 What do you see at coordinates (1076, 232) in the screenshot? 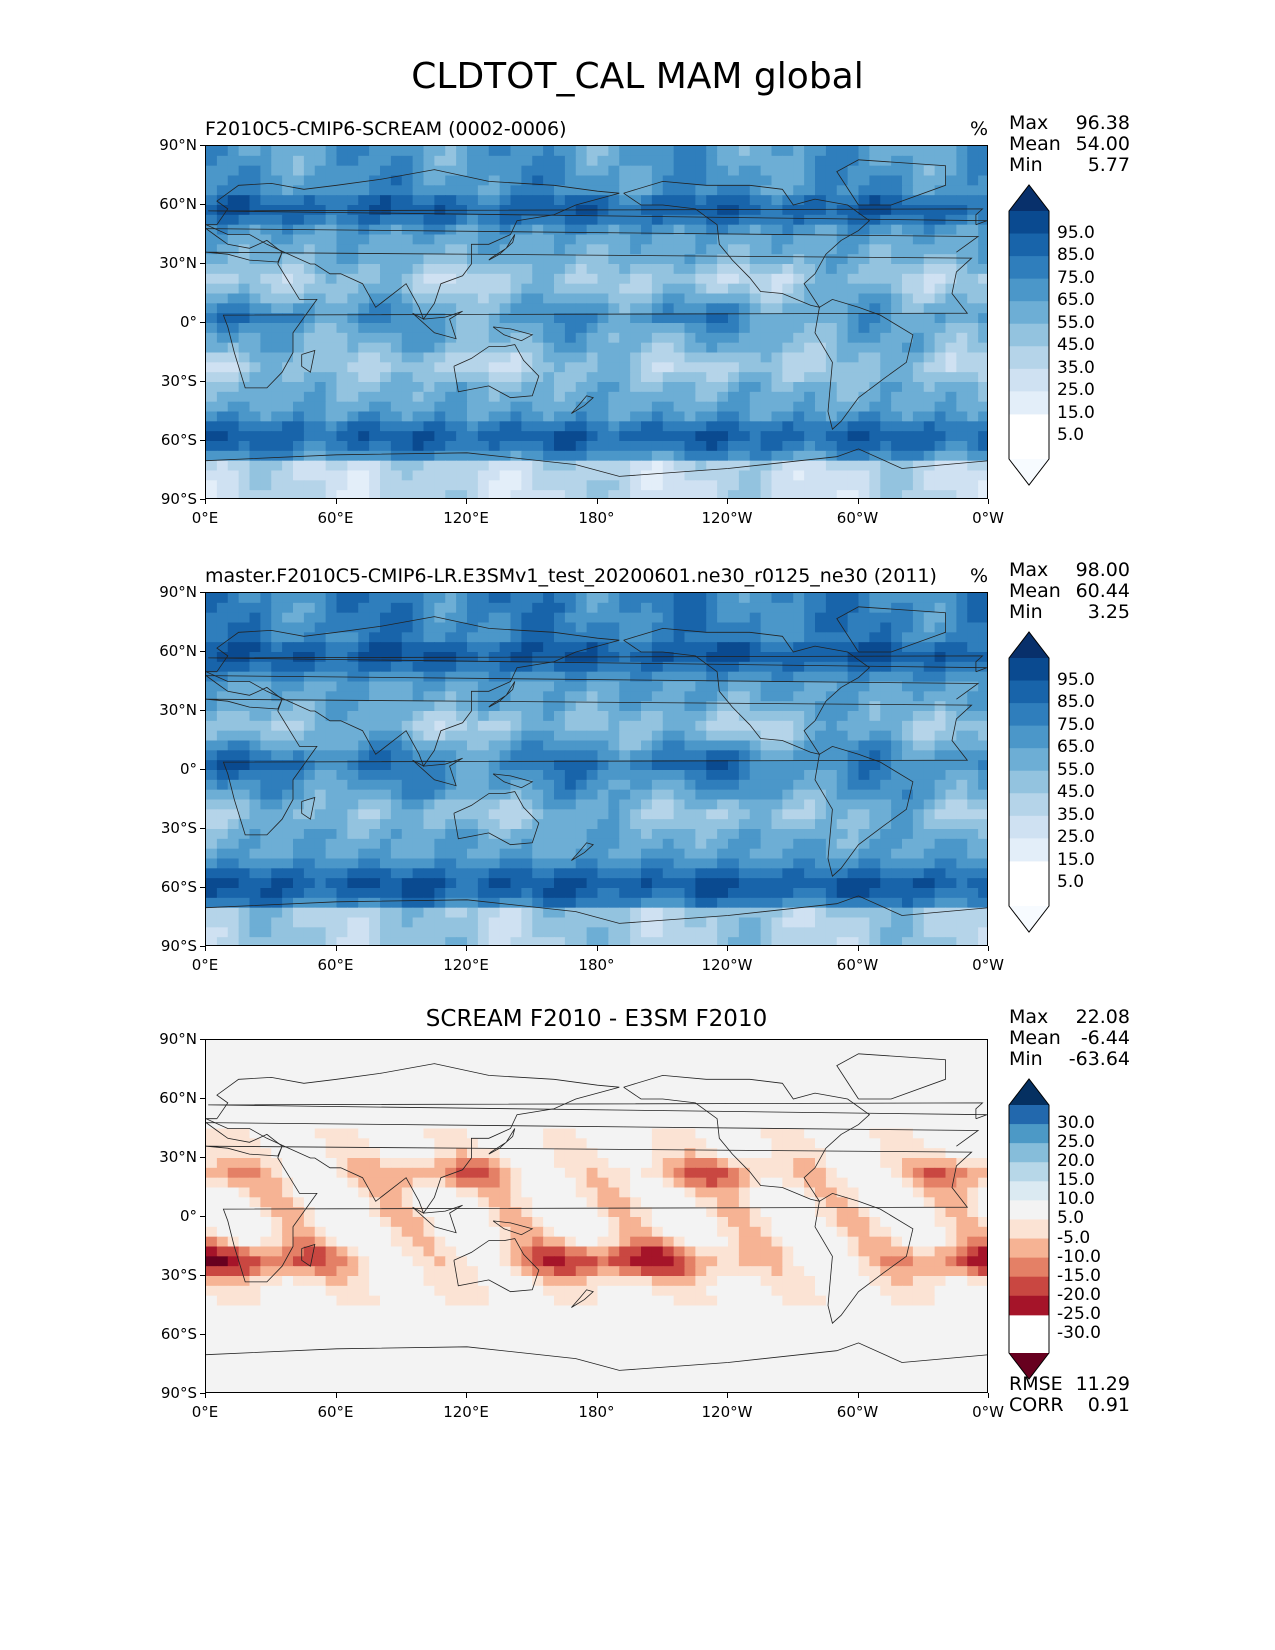
I see `colorbar-tick-label: 95.0` at bounding box center [1076, 232].